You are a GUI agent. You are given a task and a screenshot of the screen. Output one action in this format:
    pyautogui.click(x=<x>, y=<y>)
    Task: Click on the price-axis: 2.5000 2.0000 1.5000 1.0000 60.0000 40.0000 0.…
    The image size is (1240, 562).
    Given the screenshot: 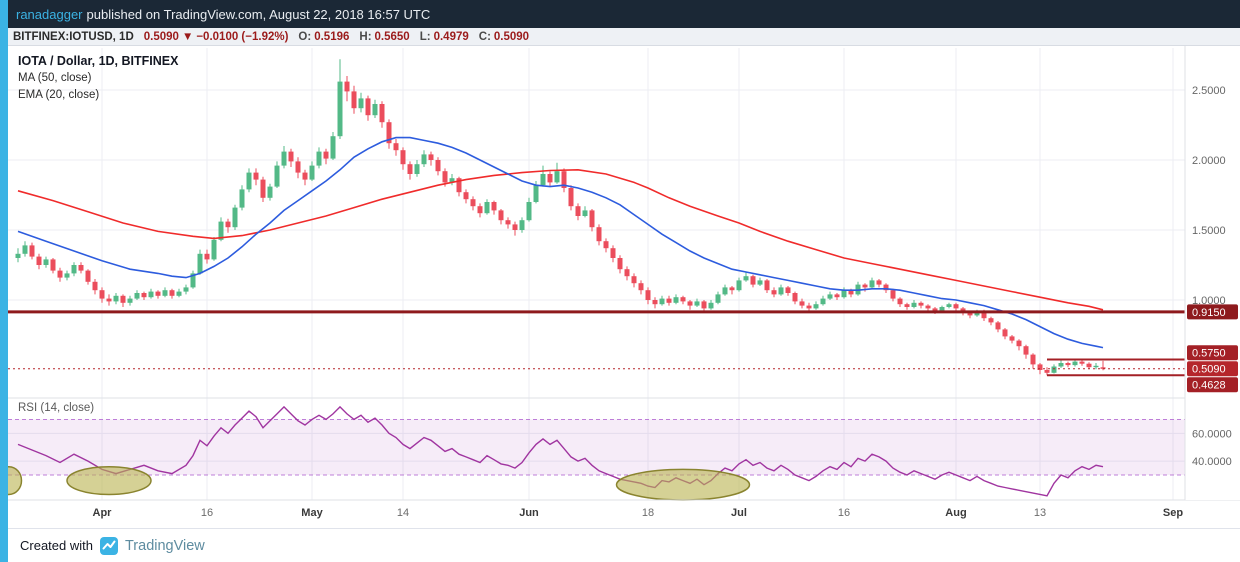 What is the action you would take?
    pyautogui.click(x=1212, y=273)
    